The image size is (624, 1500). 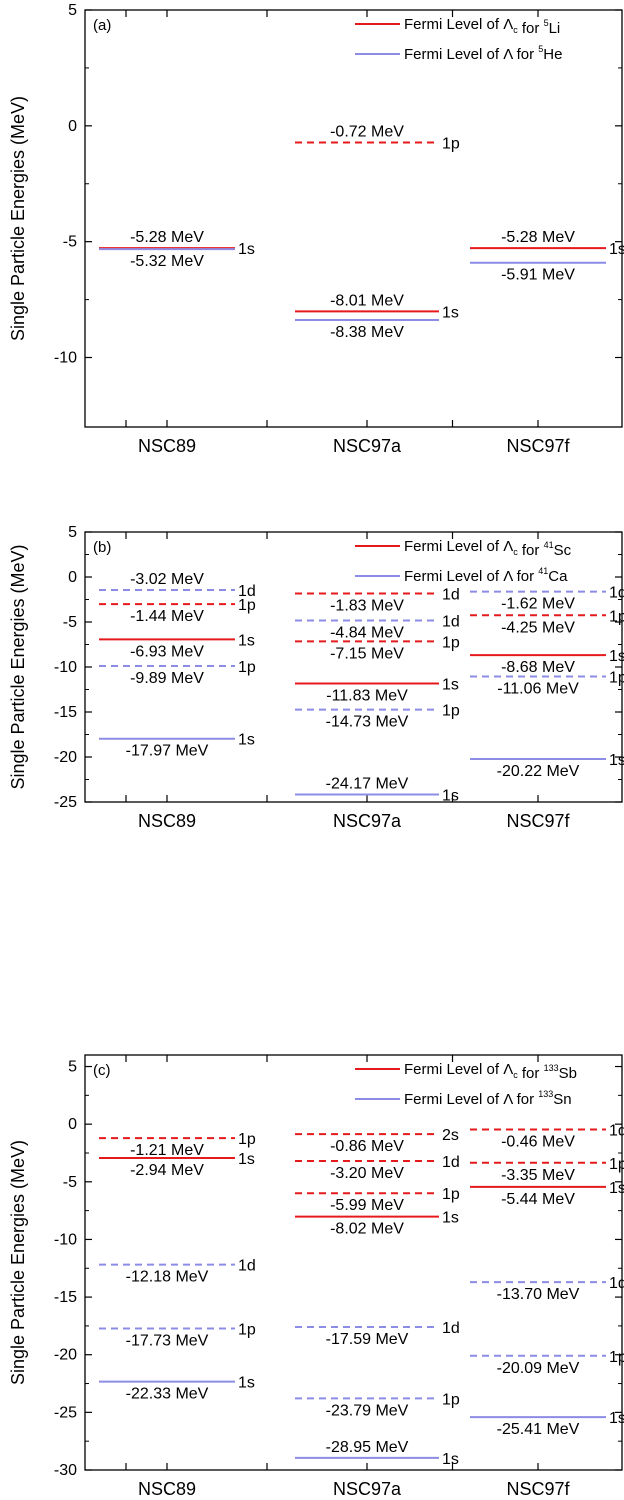 I want to click on level-value-label: -13.70 MeV, so click(x=538, y=1294).